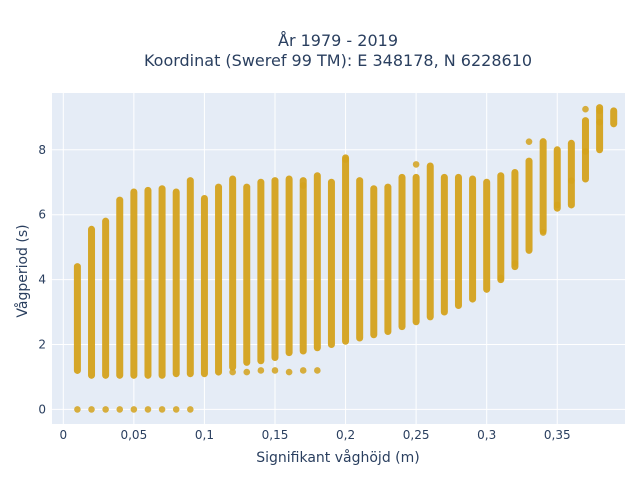 The height and width of the screenshot is (484, 640). Describe the element at coordinates (204, 435) in the screenshot. I see `x-tick-label: 0,1` at that location.